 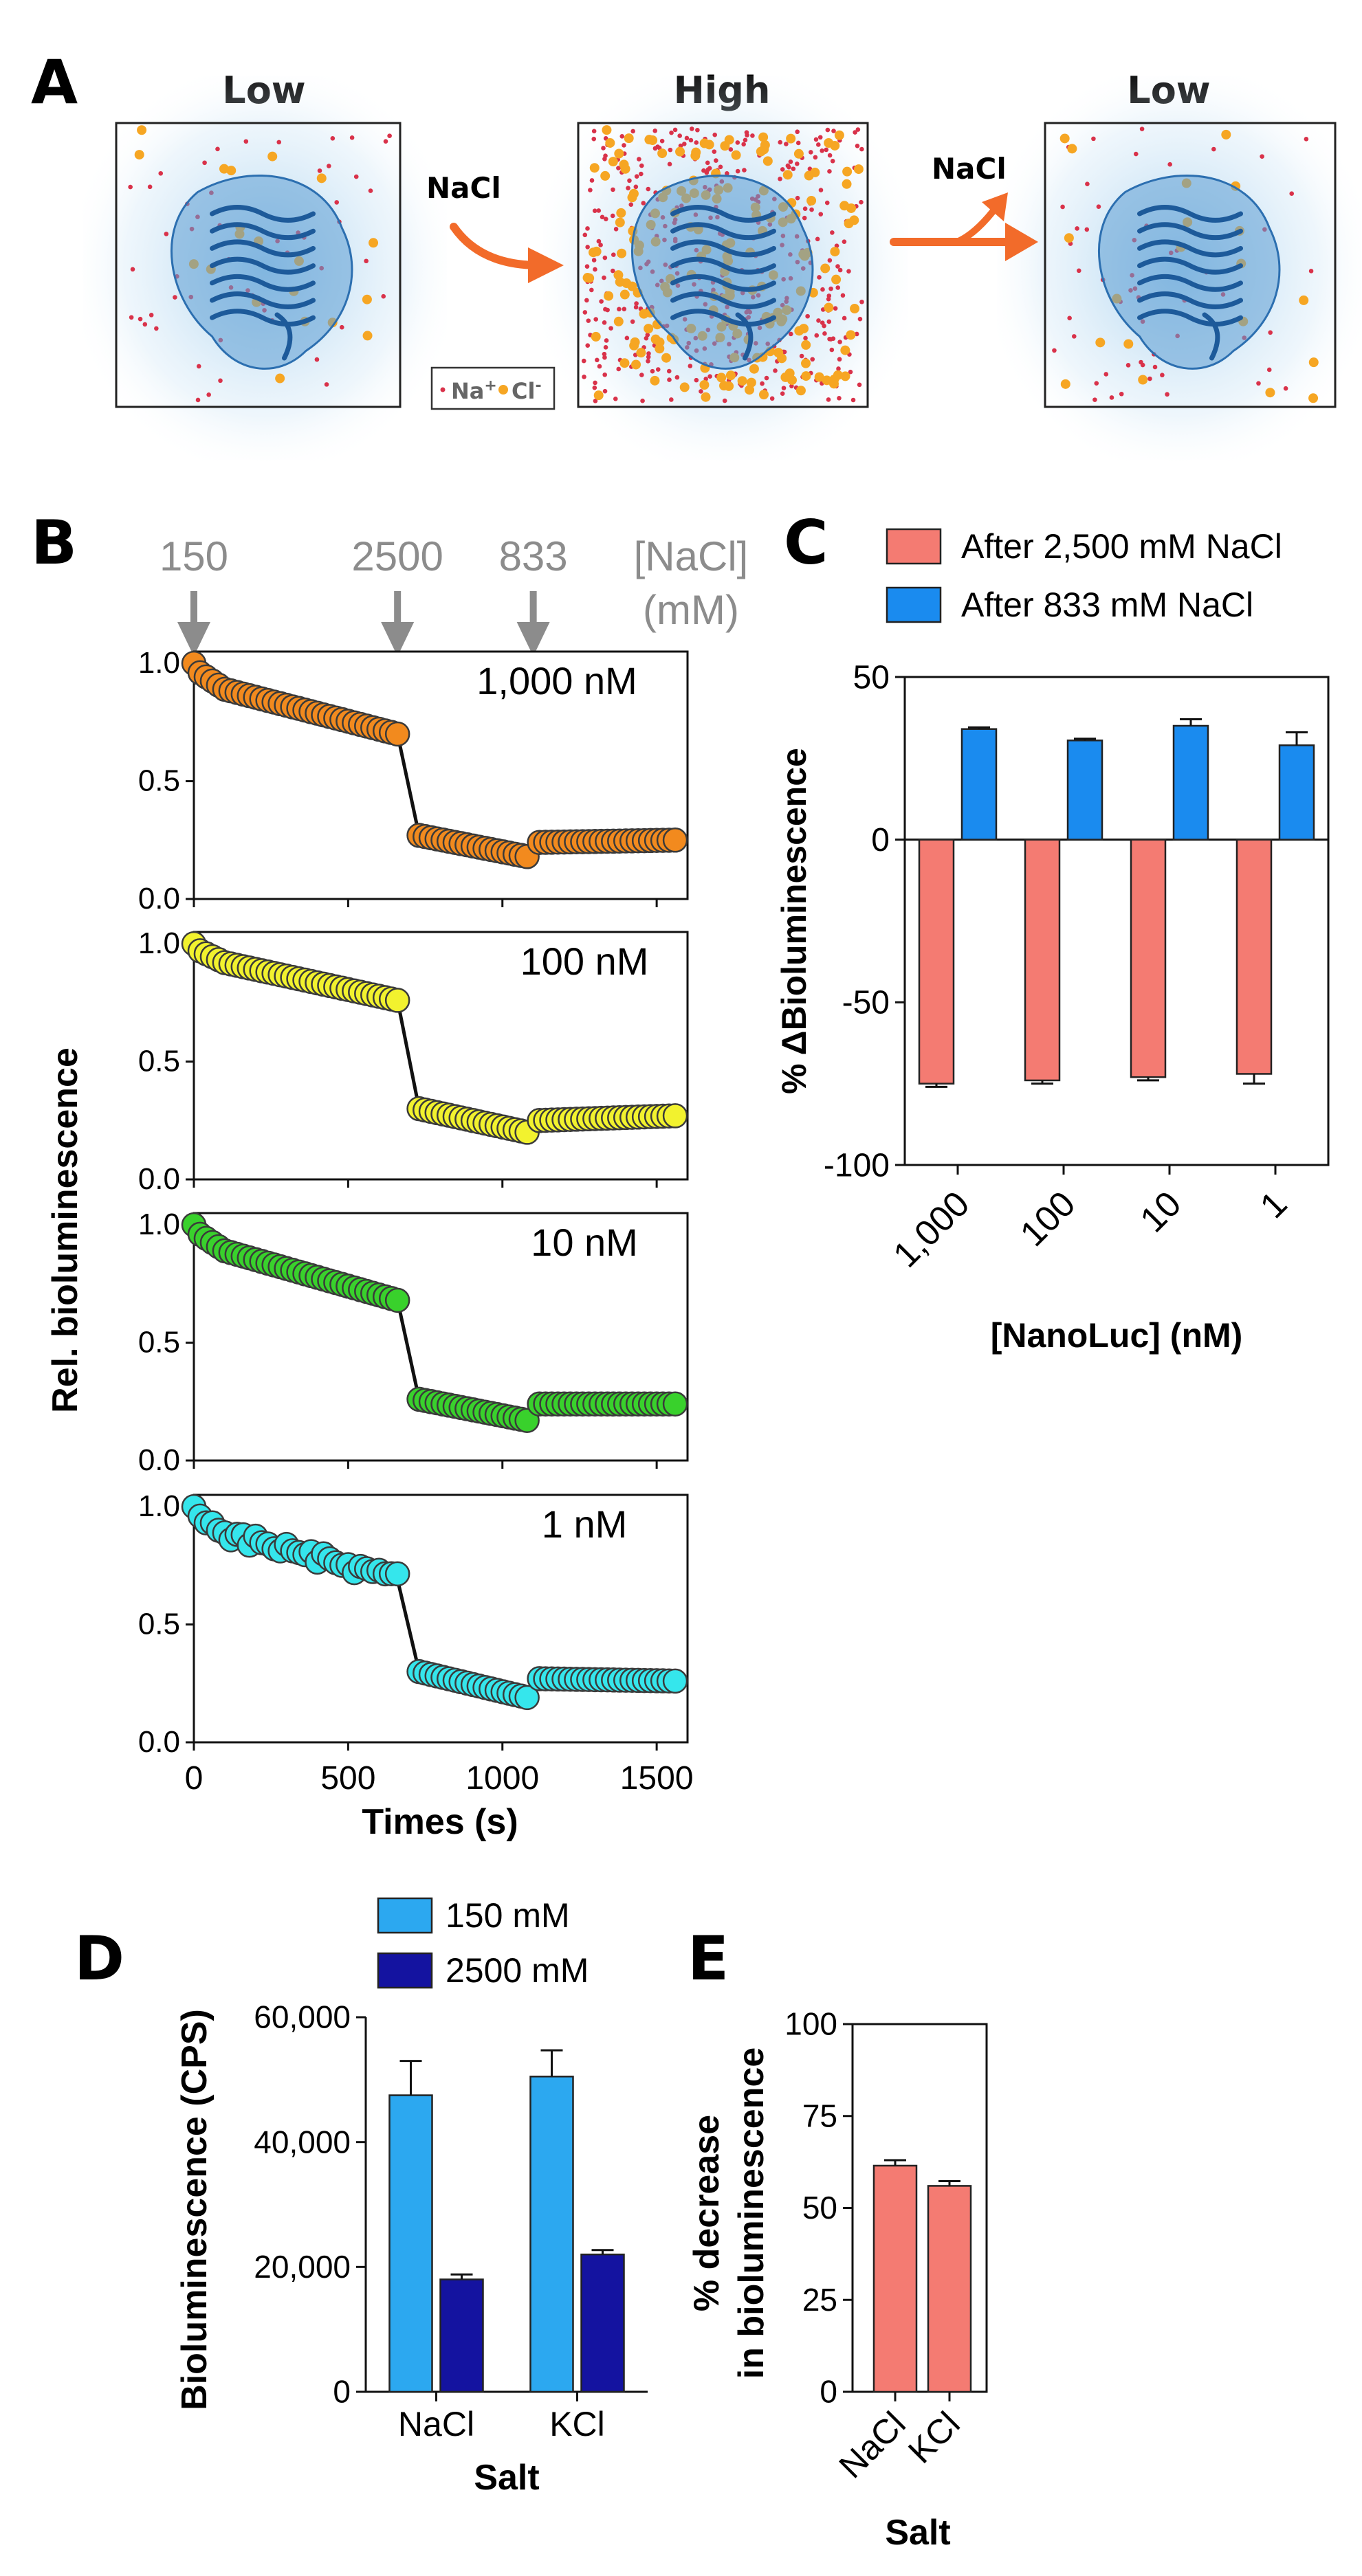 I want to click on x-axis-label: [NanoLuc] (nM), so click(x=1117, y=1335).